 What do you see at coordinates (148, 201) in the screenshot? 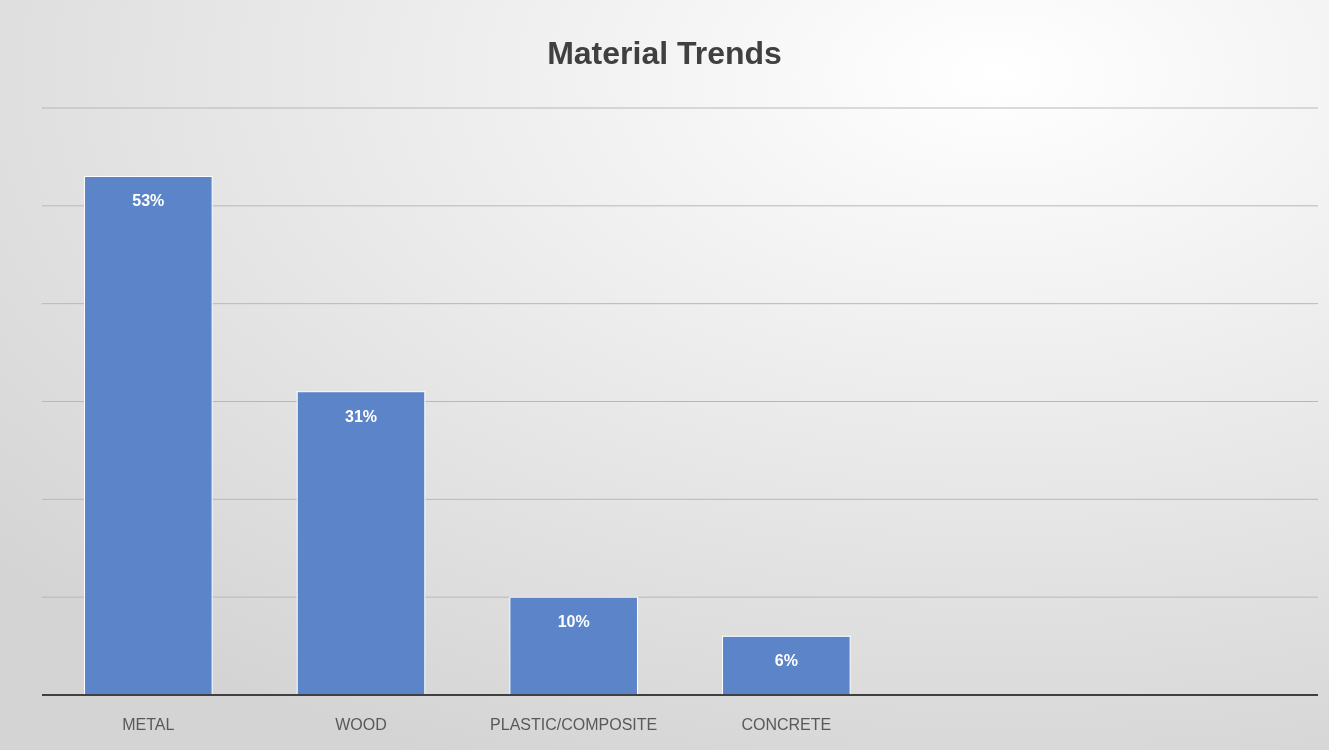
I see `data-label: 53%` at bounding box center [148, 201].